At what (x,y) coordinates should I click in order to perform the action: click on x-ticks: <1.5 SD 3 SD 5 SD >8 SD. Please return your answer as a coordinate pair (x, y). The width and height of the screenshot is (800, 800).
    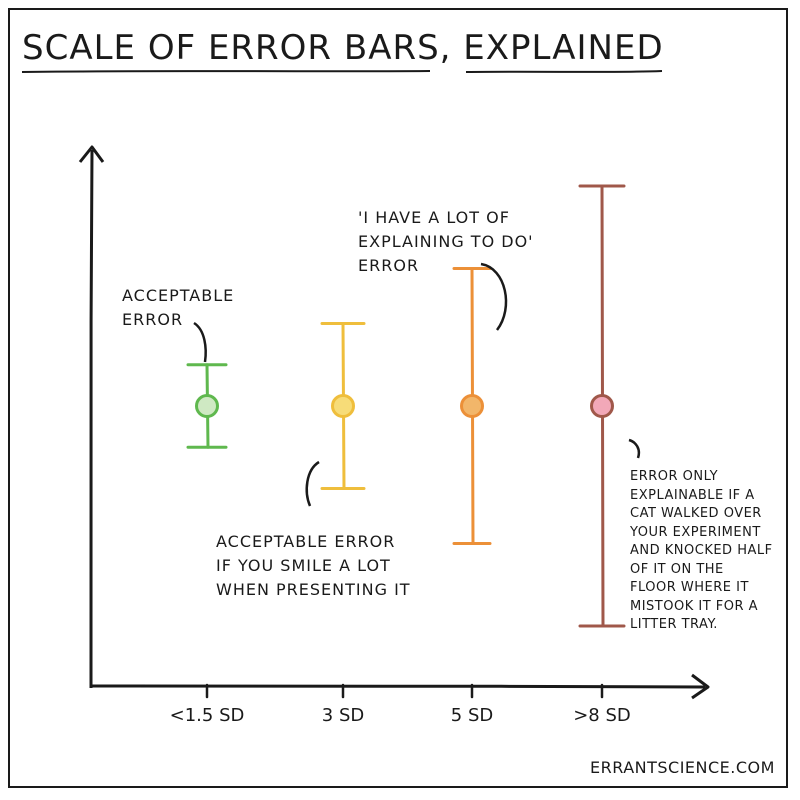
    Looking at the image, I should click on (400, 704).